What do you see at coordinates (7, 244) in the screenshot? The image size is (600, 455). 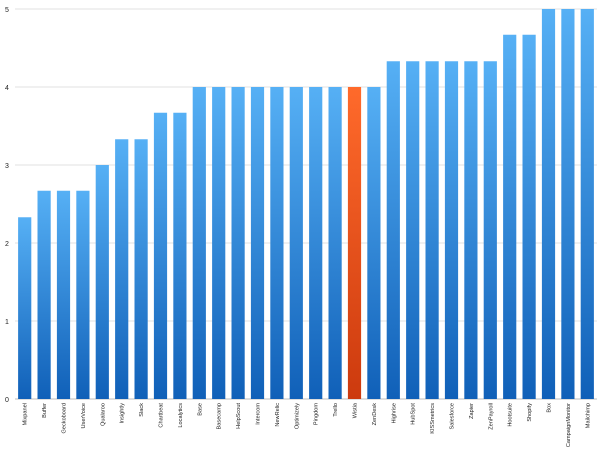 I see `y-tick-label: 2` at bounding box center [7, 244].